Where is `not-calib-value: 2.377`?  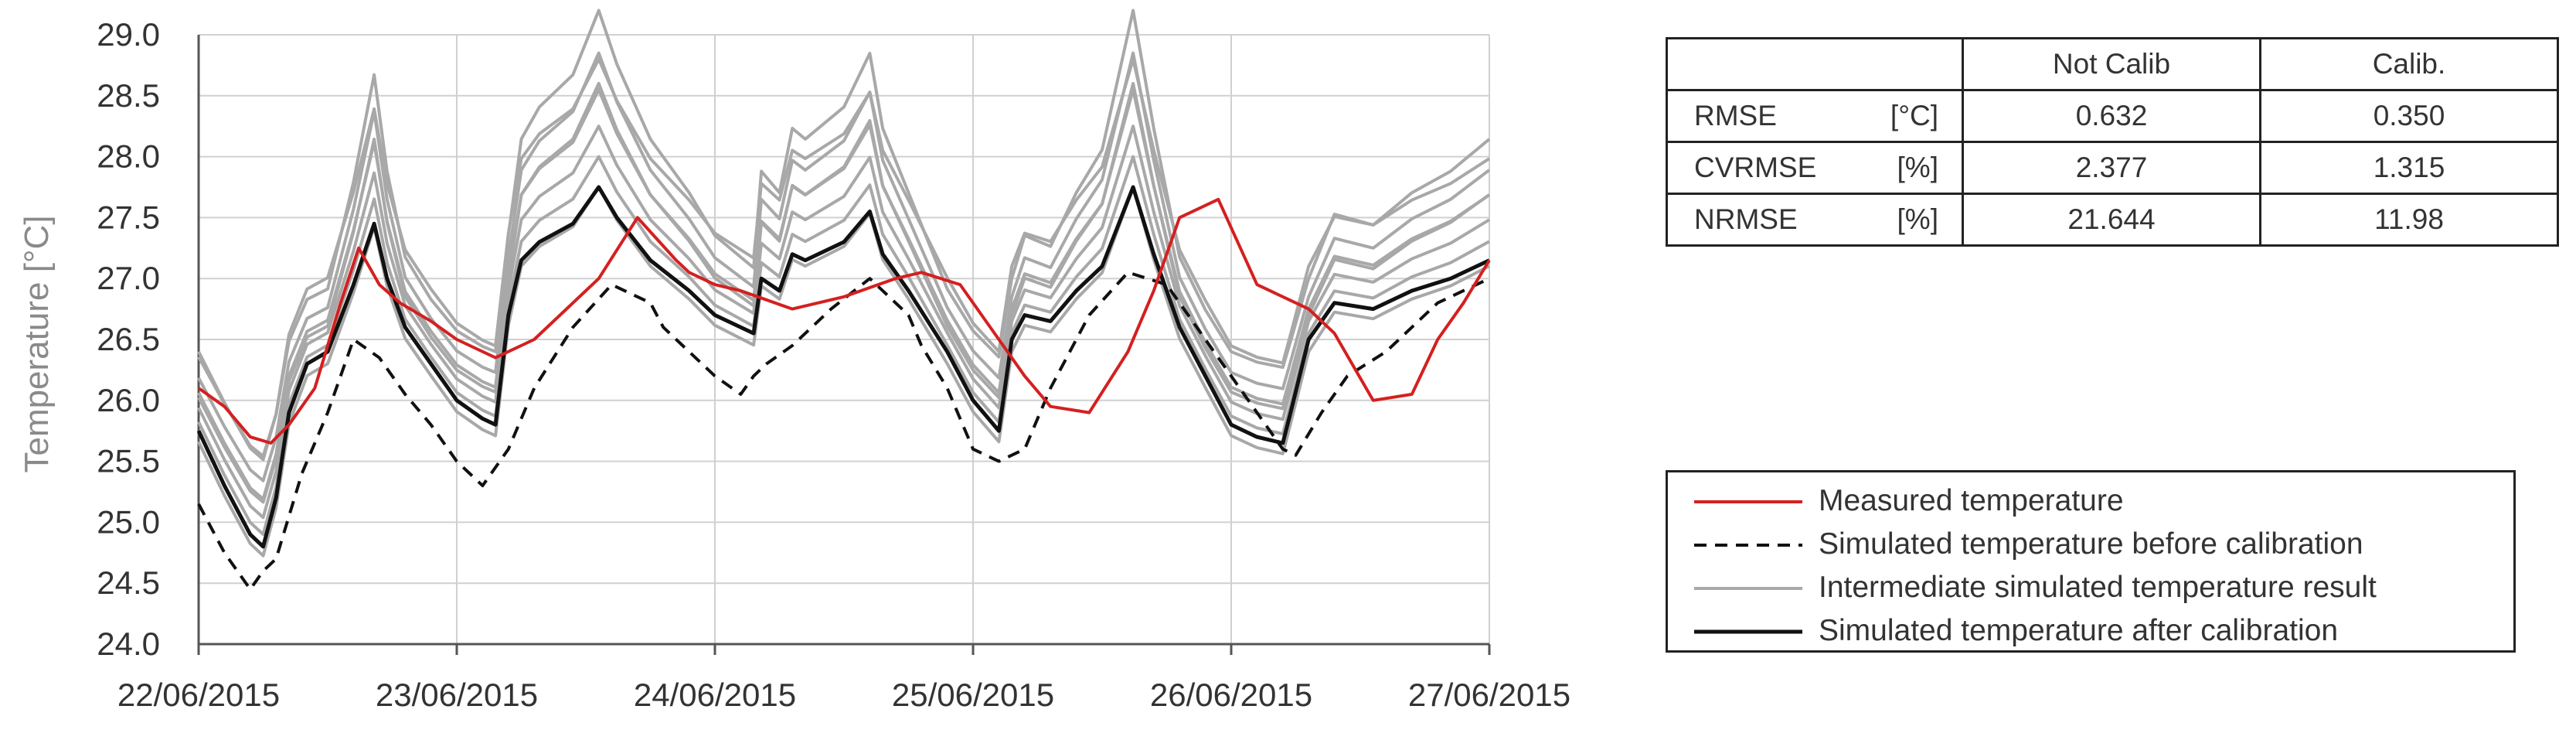 not-calib-value: 2.377 is located at coordinates (2111, 168).